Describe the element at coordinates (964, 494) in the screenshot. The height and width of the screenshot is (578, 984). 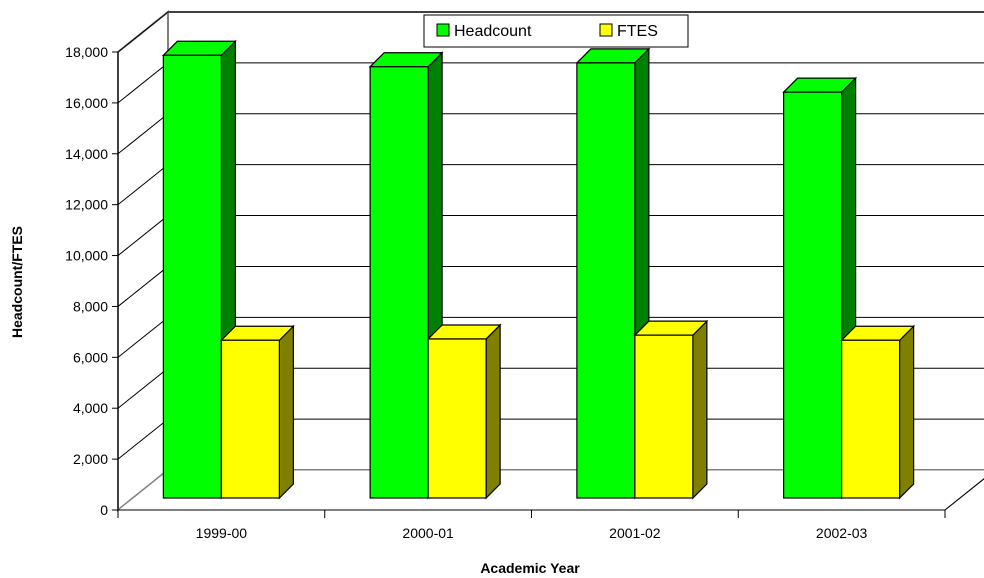
I see `floor-edge` at that location.